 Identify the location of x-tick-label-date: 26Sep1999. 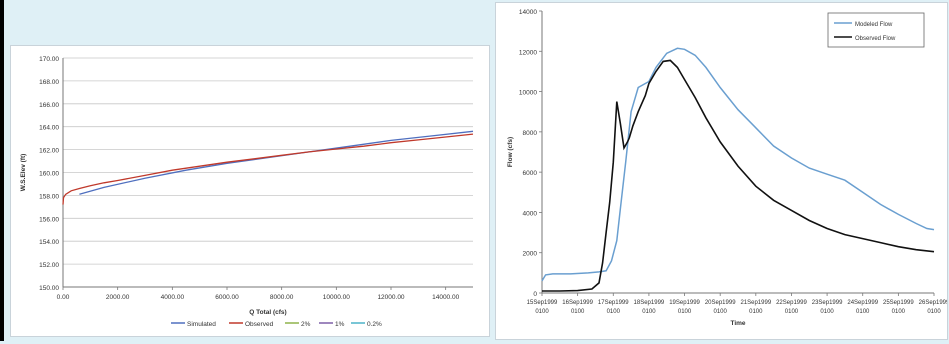
(933, 303).